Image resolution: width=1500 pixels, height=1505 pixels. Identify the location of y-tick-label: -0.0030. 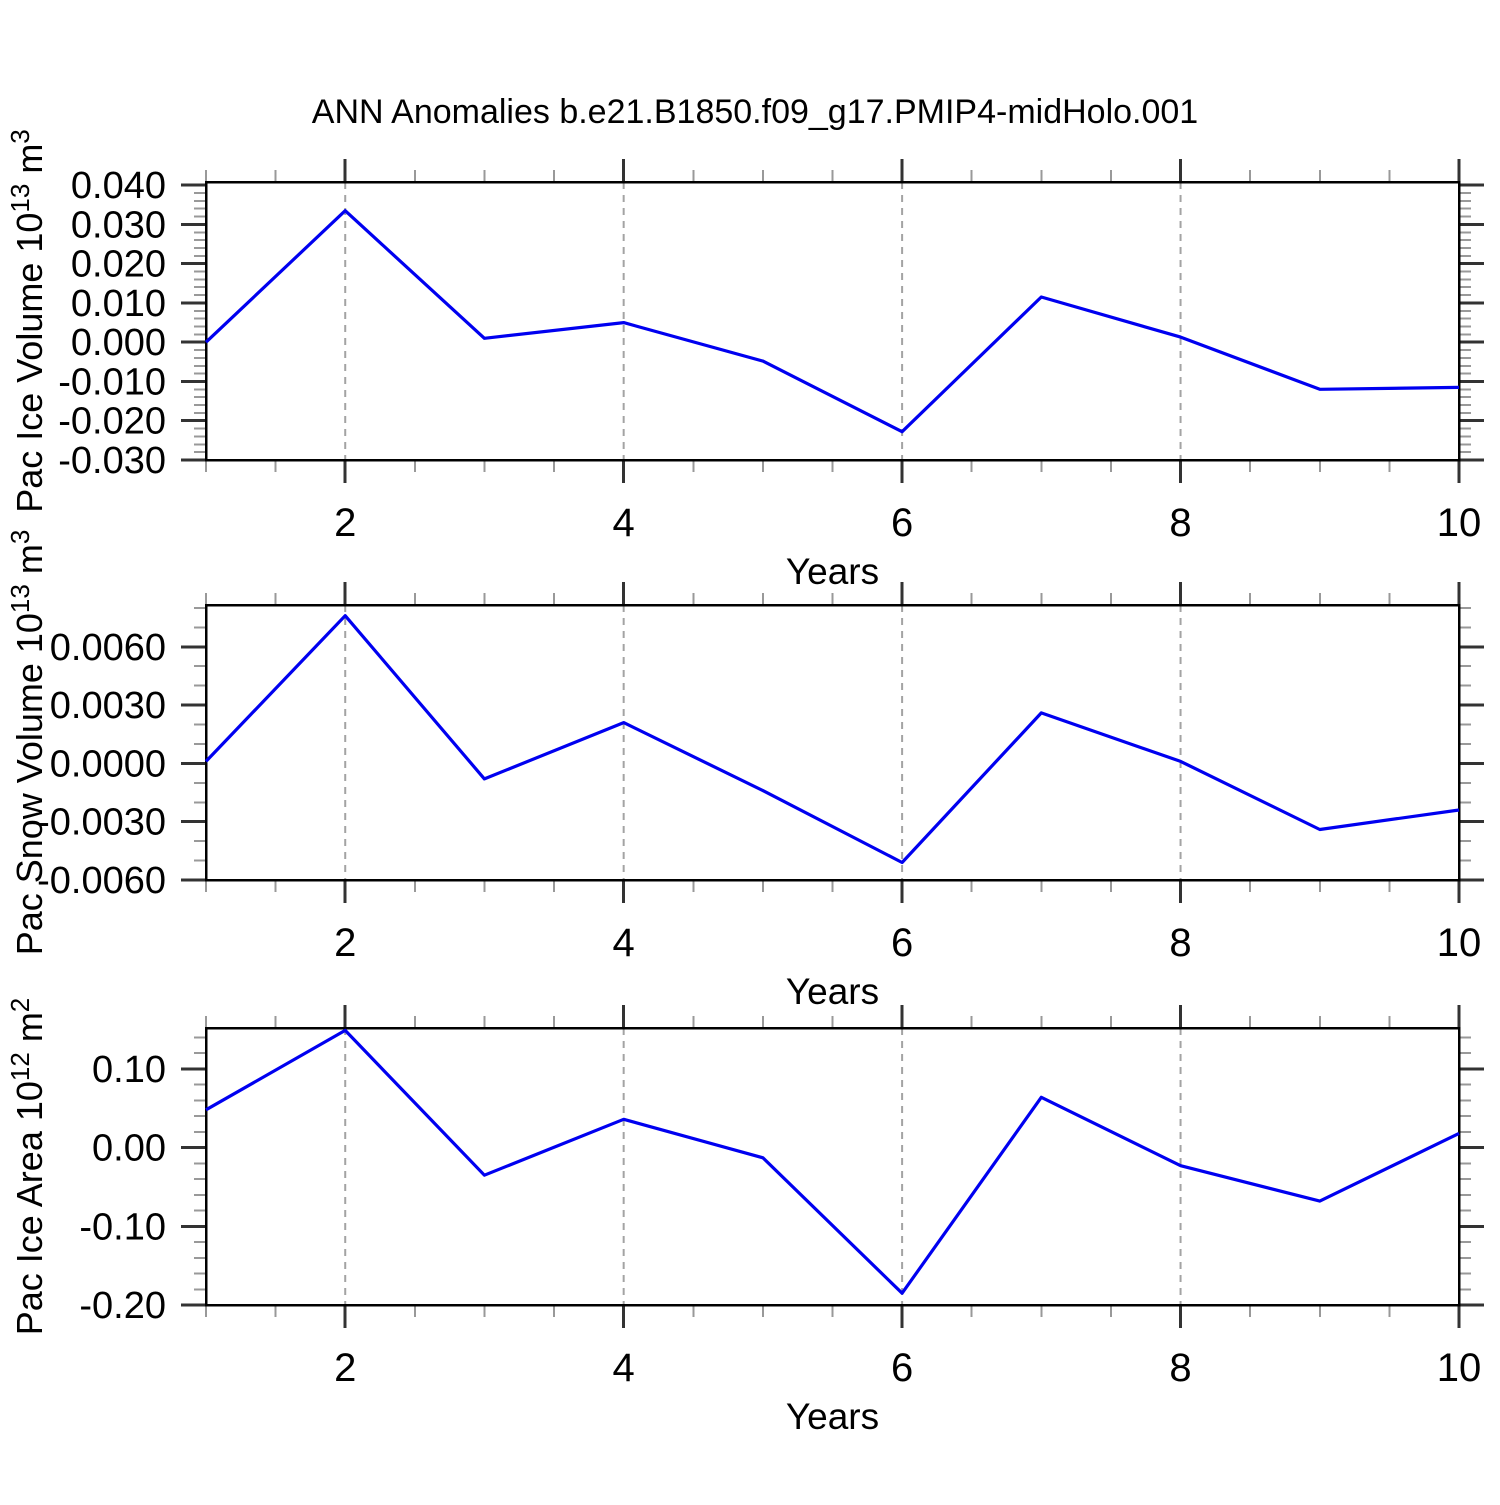
(101, 823).